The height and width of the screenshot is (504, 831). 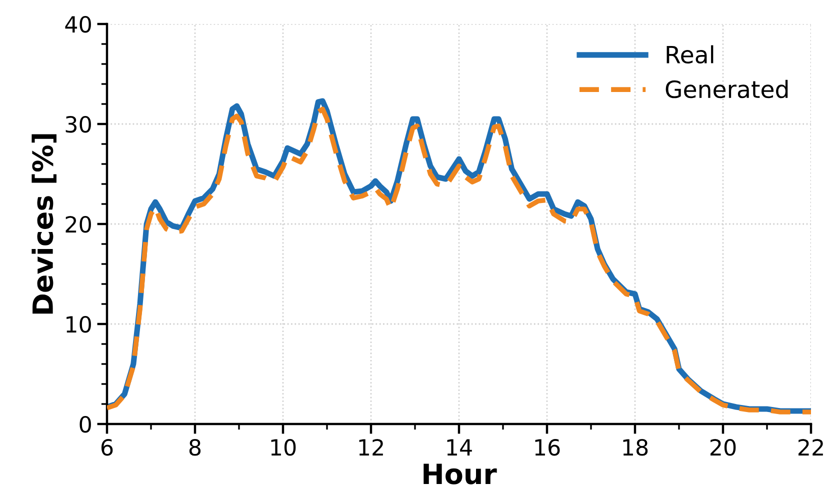 I want to click on y-tick-label: 40, so click(x=78, y=24).